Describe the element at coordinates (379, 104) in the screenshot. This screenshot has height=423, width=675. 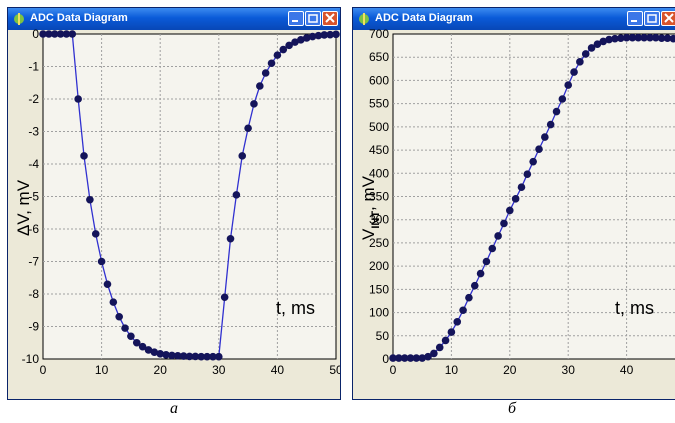
I see `y-tick-label: 550` at that location.